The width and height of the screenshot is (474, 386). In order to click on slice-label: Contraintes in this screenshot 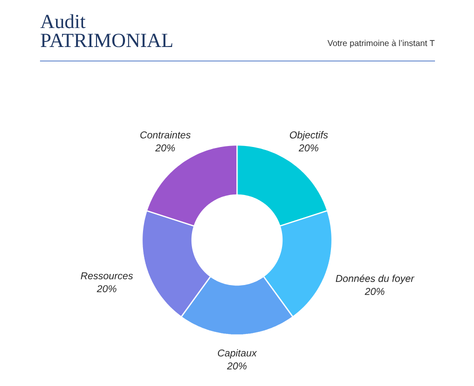, I will do `click(165, 134)`.